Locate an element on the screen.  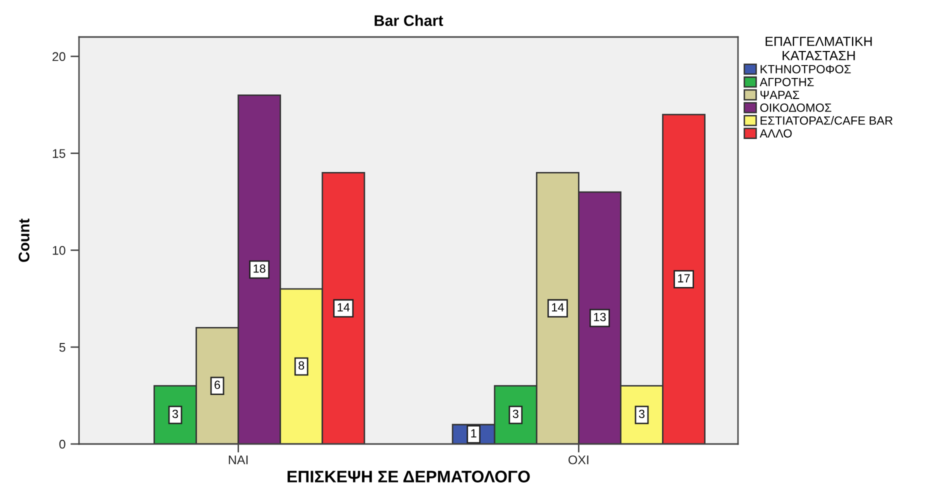
y-tick-label: 15 is located at coordinates (59, 153).